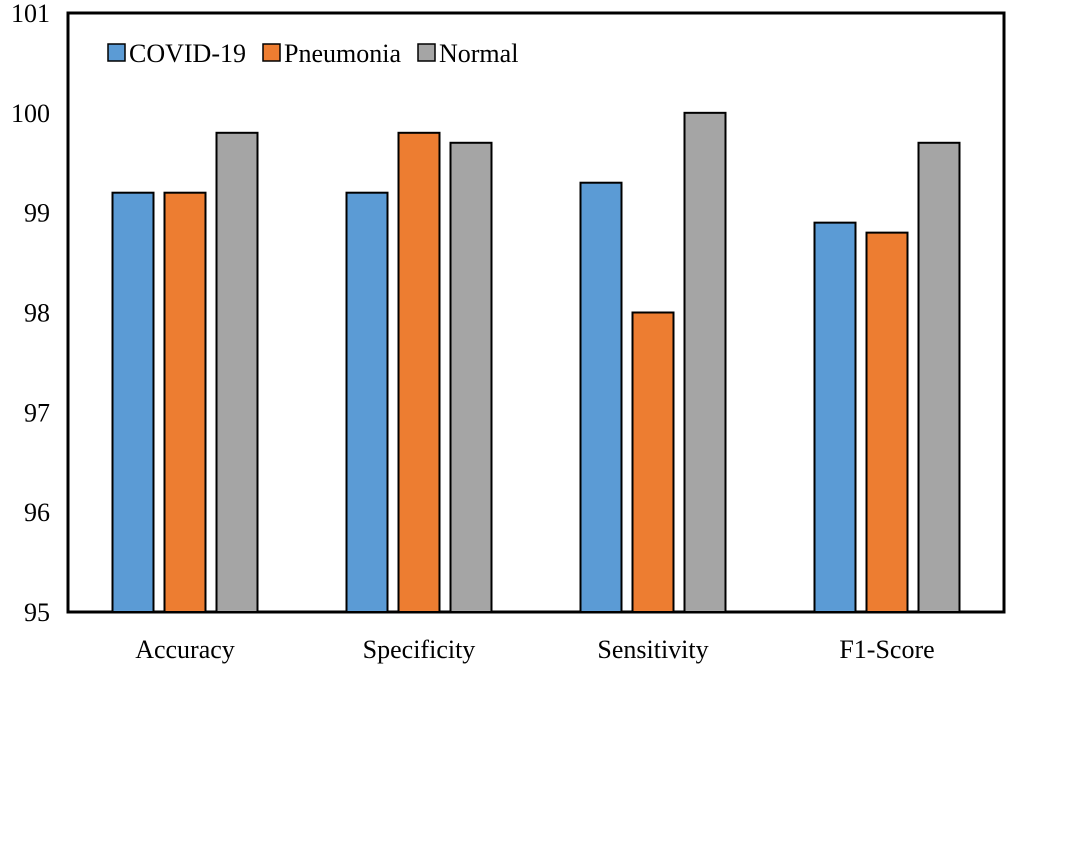 The width and height of the screenshot is (1066, 856). Describe the element at coordinates (37, 512) in the screenshot. I see `y-tick-label: 96` at that location.